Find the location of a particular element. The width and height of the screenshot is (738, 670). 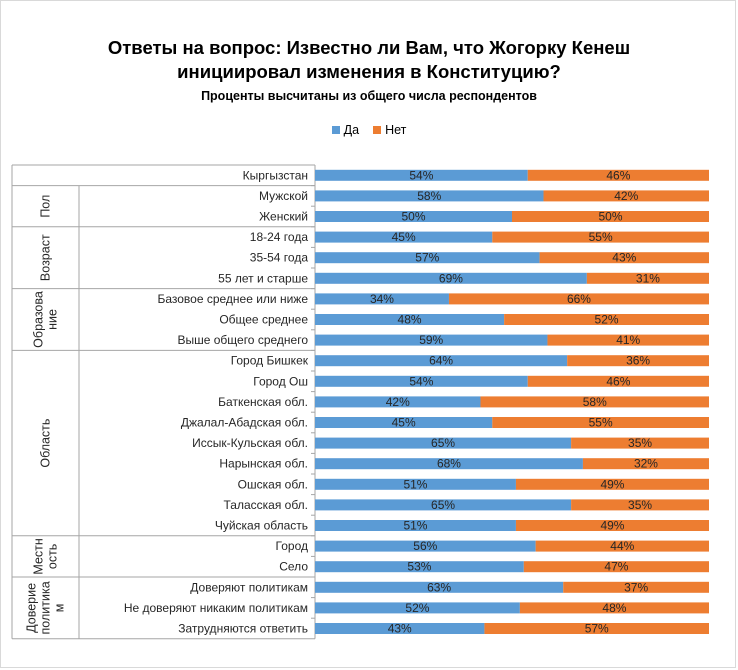

data-label-no: 57% is located at coordinates (597, 629).